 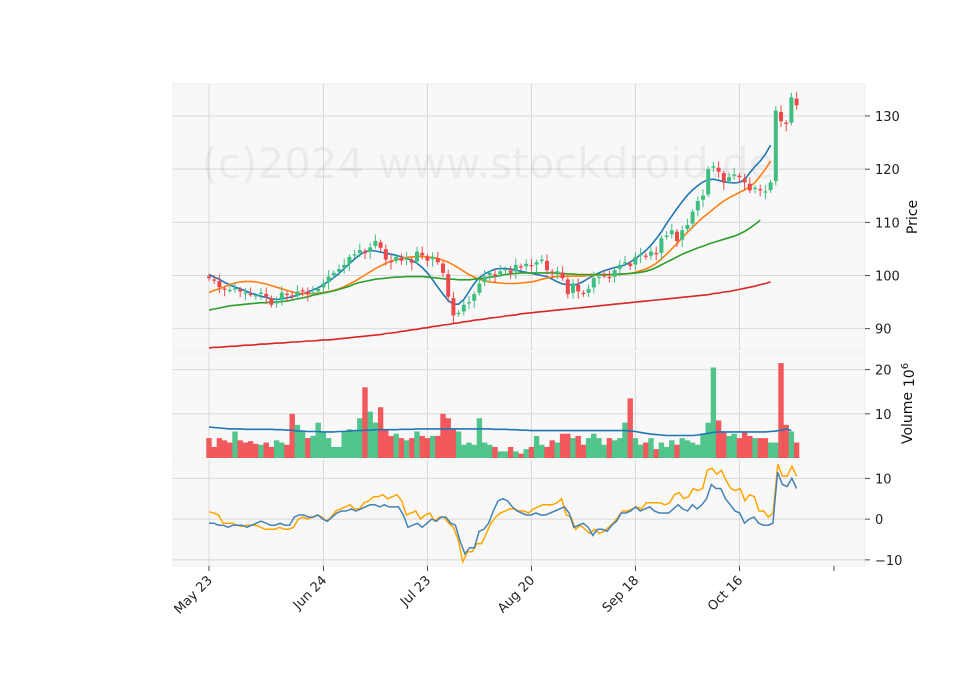 I want to click on indicator-line-fast, so click(x=503, y=514).